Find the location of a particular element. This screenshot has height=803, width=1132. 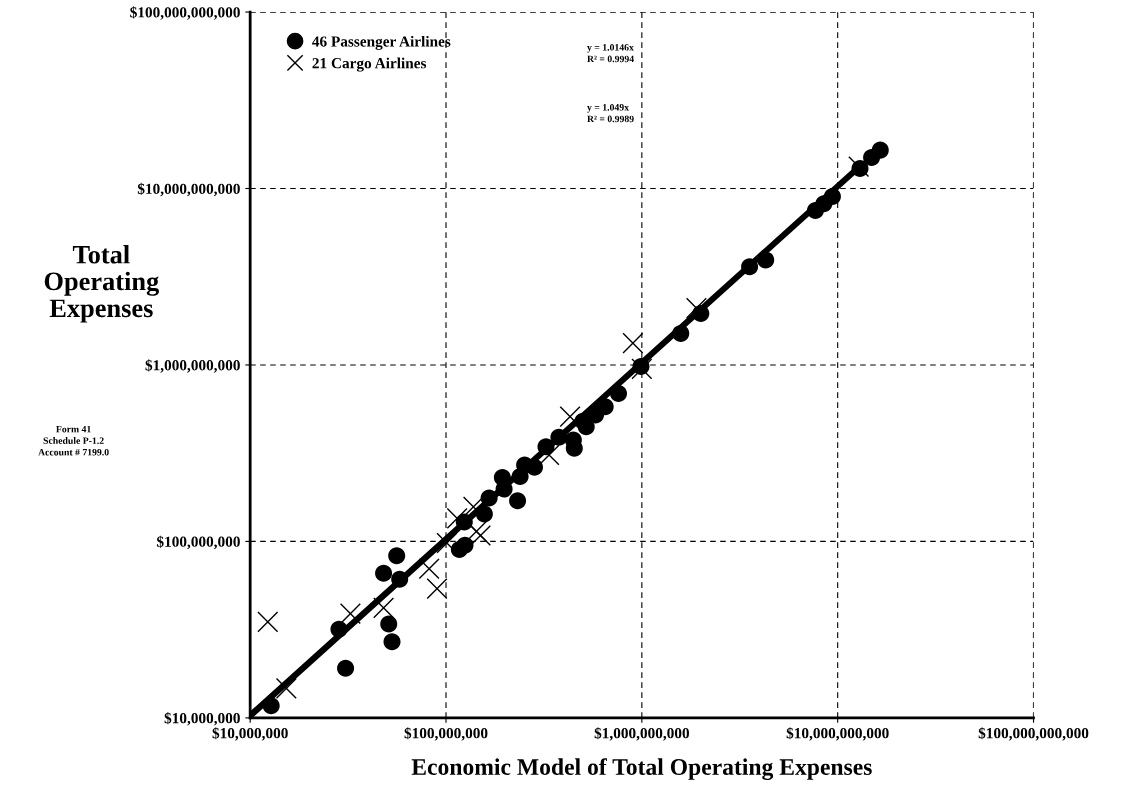

y-tick-label: $100,000,000 is located at coordinates (198, 542).